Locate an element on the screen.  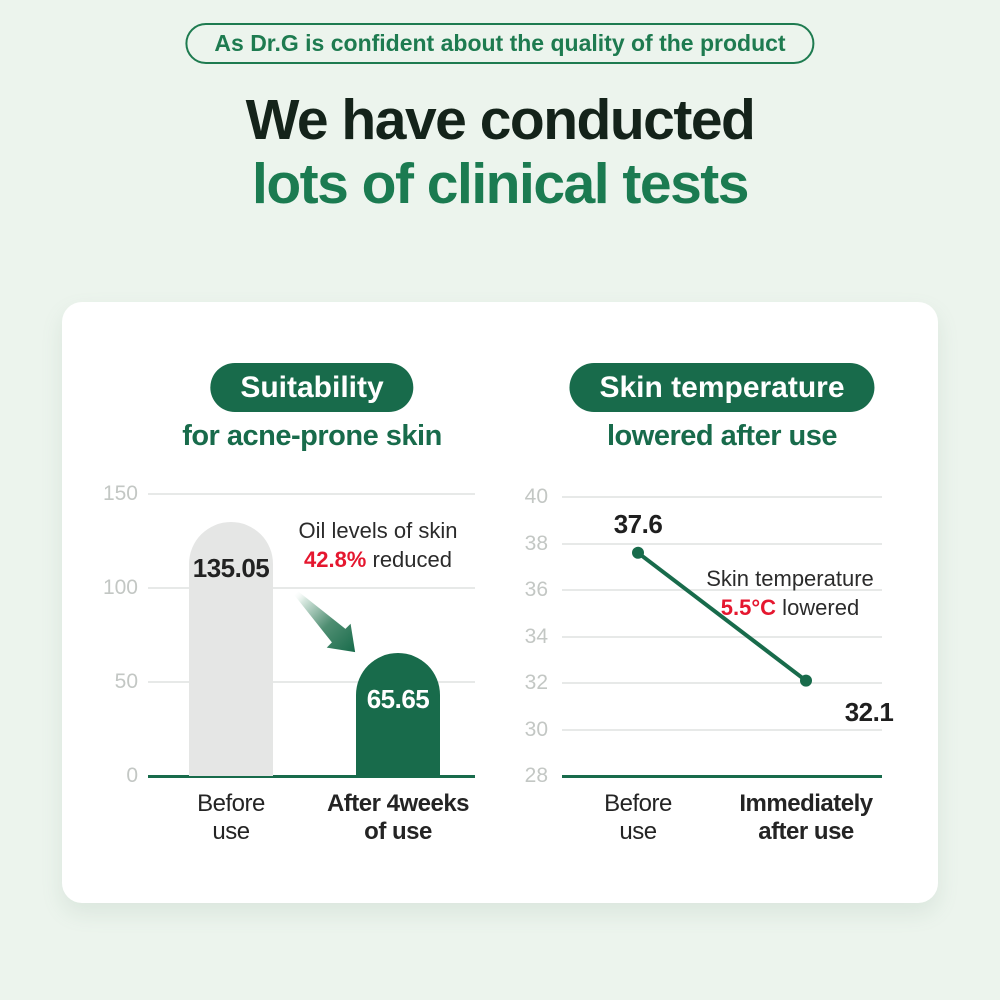
x-category-label: Immediately after use is located at coordinates (806, 817).